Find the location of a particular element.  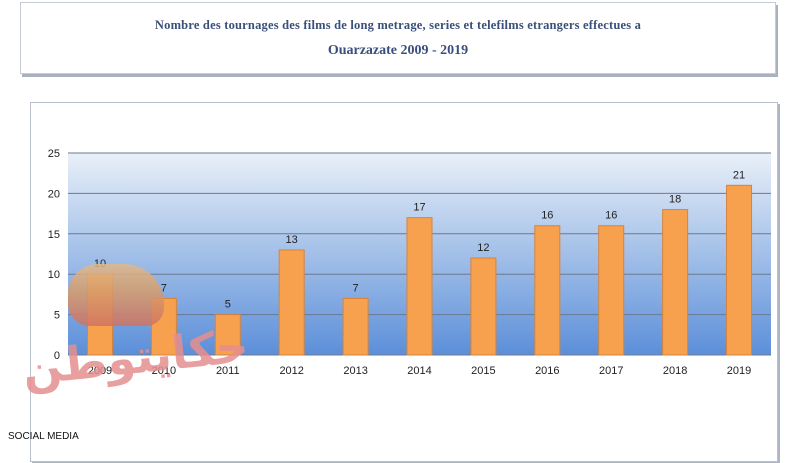

data-label: 5 is located at coordinates (228, 305).